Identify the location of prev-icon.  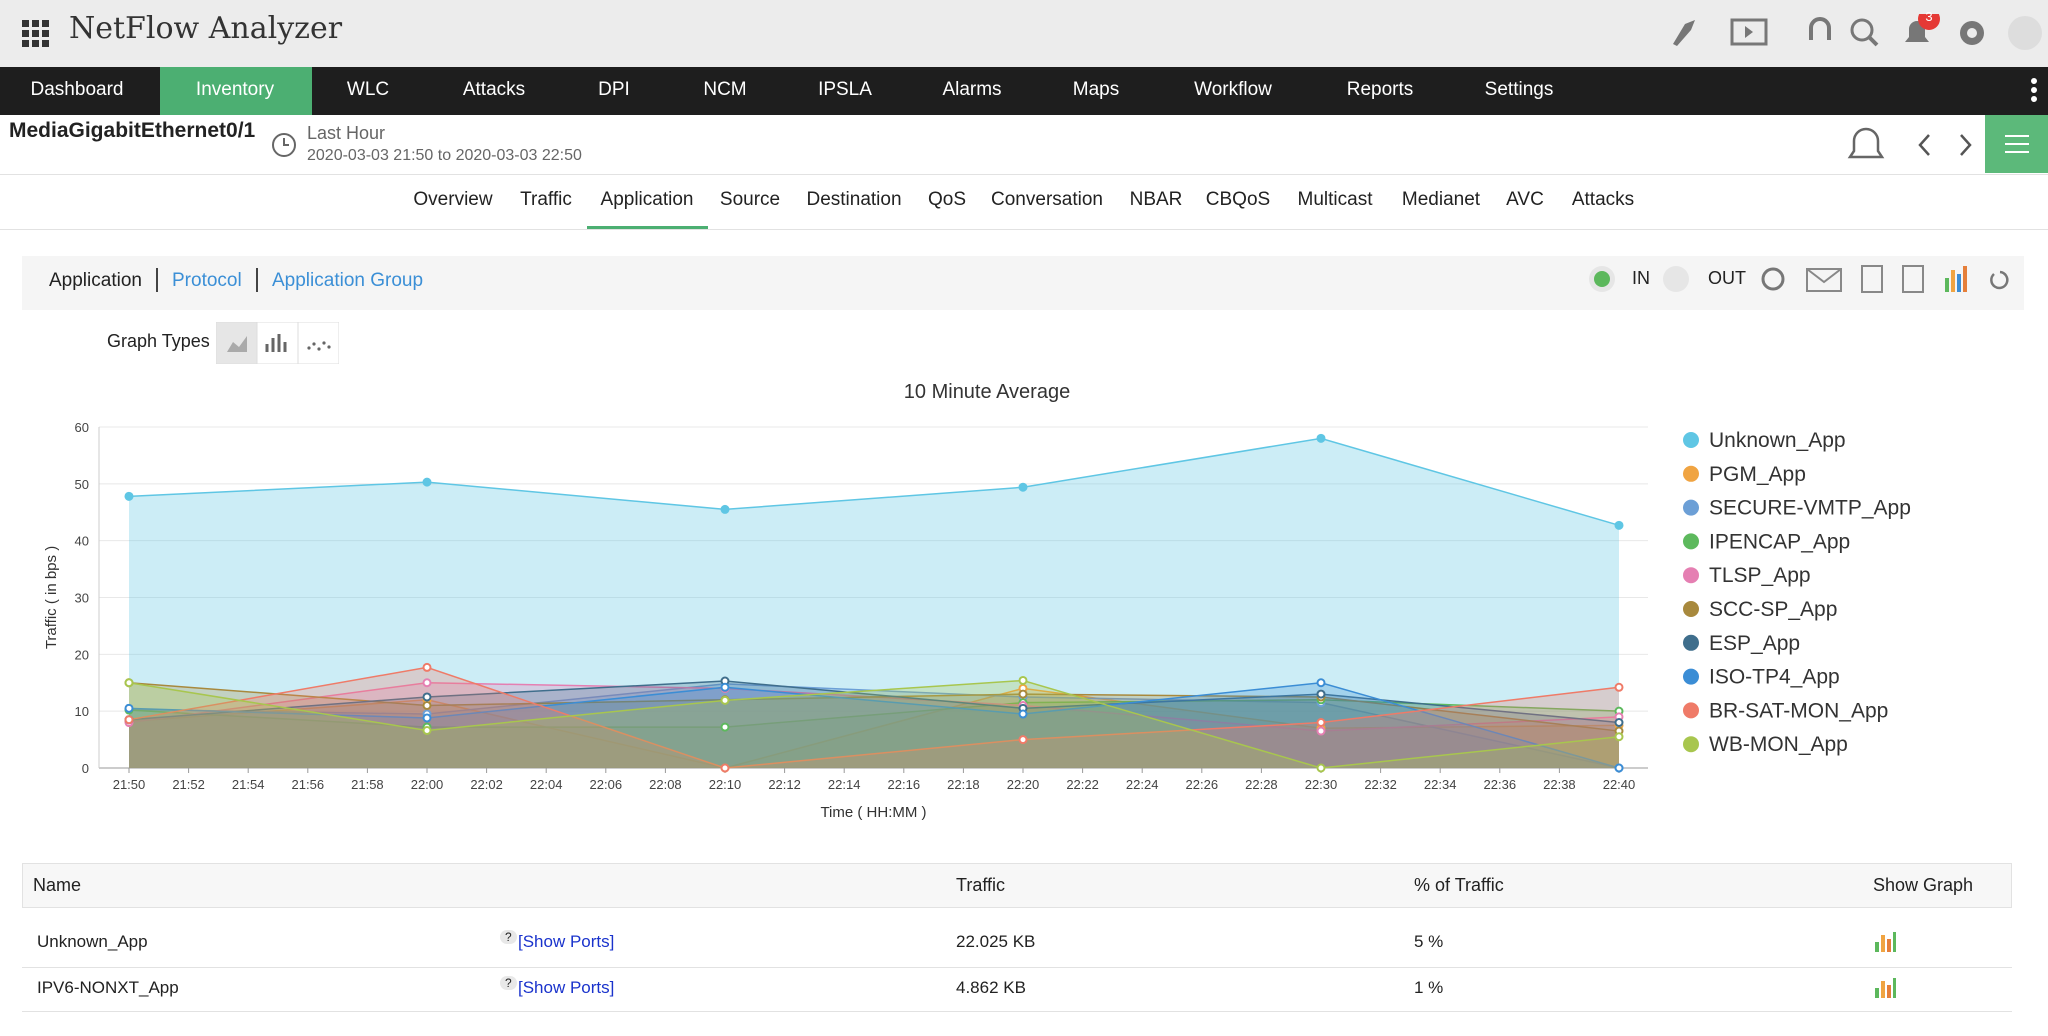
(1924, 145).